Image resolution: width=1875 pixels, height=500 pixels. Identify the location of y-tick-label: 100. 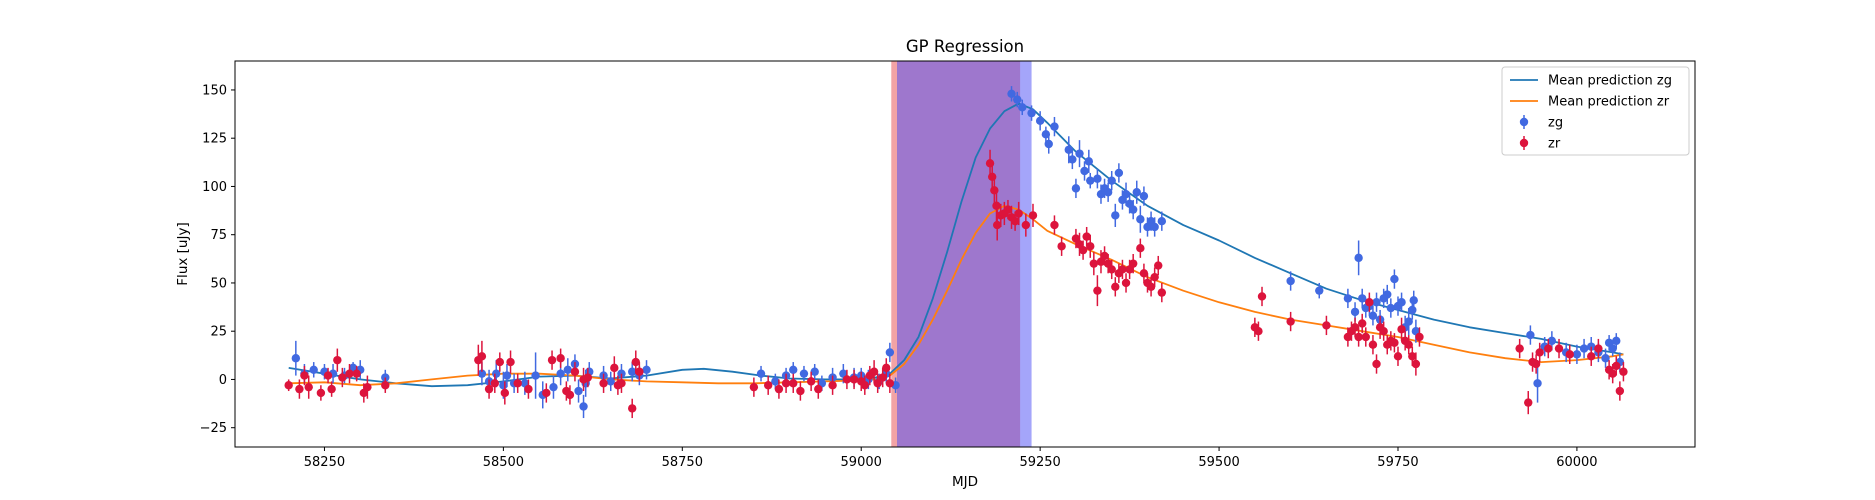
(214, 187).